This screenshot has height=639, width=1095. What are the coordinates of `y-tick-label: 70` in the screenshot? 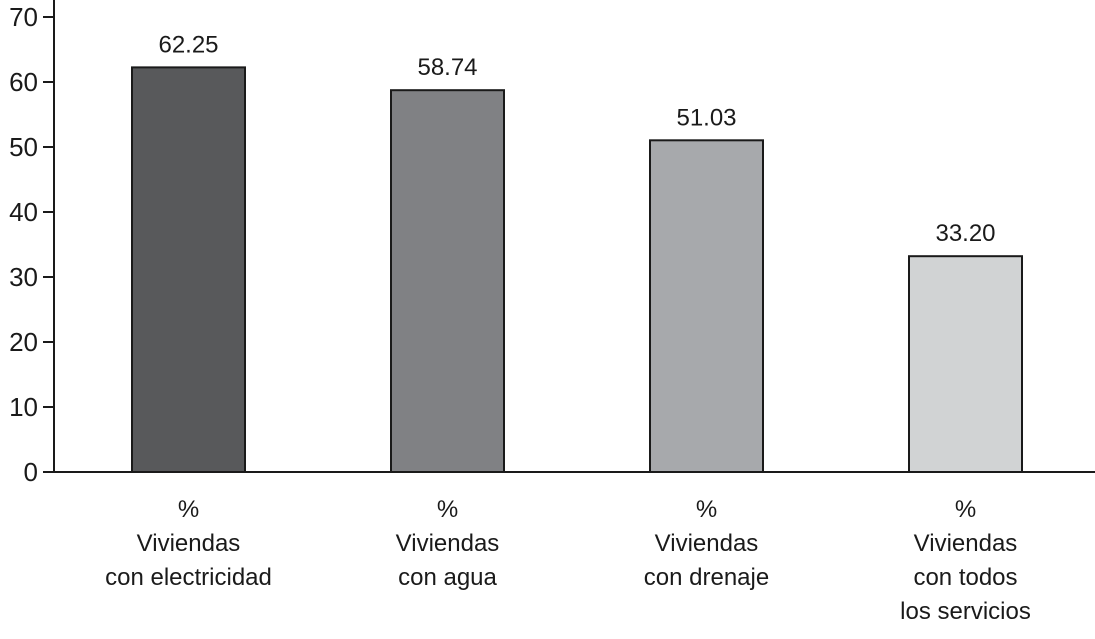 It's located at (23, 17).